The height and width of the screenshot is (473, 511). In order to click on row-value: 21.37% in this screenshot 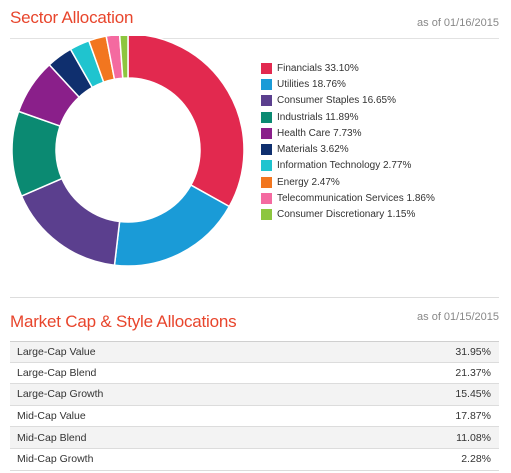, I will do `click(473, 372)`.